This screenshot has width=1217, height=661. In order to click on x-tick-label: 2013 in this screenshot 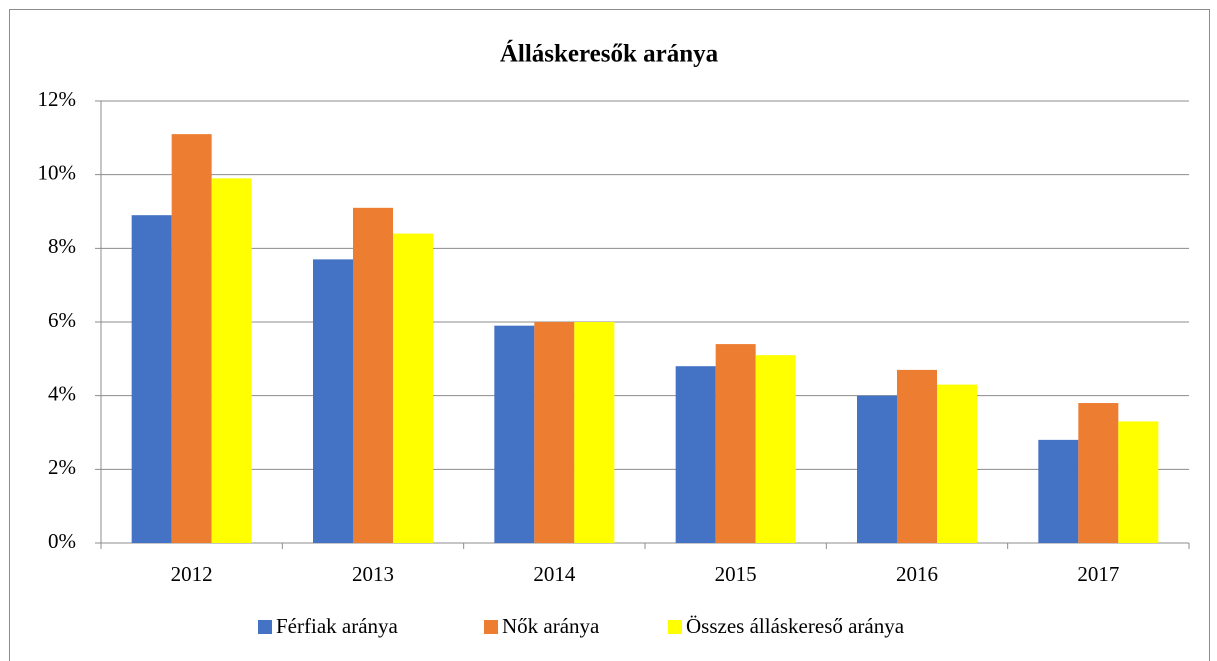, I will do `click(373, 574)`.